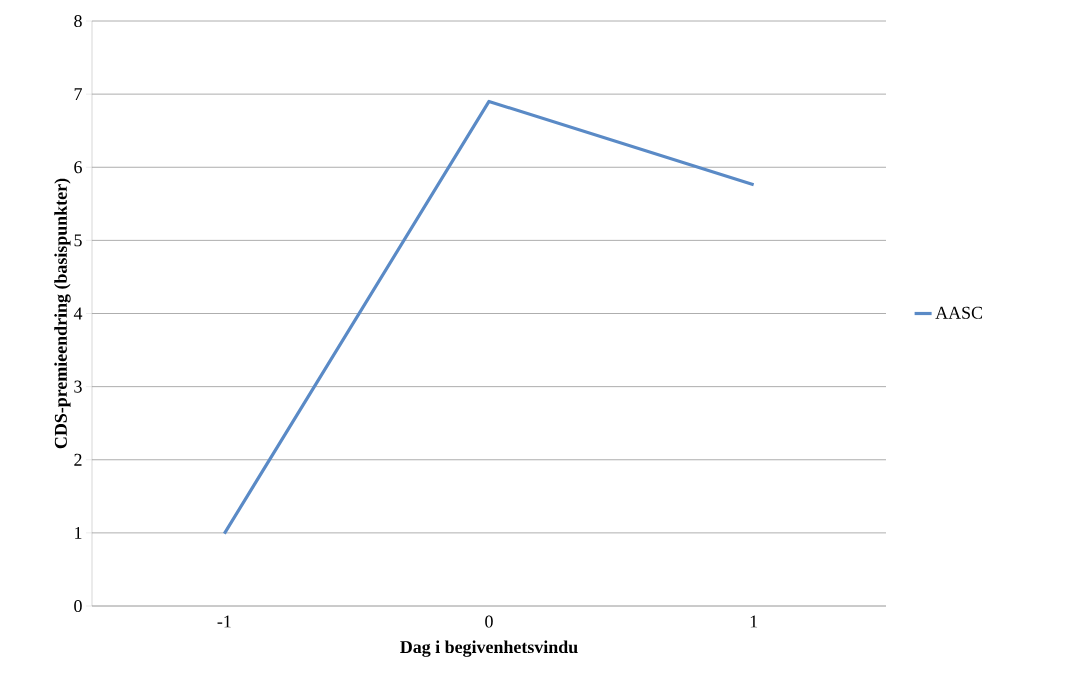 This screenshot has width=1071, height=692. Describe the element at coordinates (489, 621) in the screenshot. I see `x-tick-label: 0` at that location.